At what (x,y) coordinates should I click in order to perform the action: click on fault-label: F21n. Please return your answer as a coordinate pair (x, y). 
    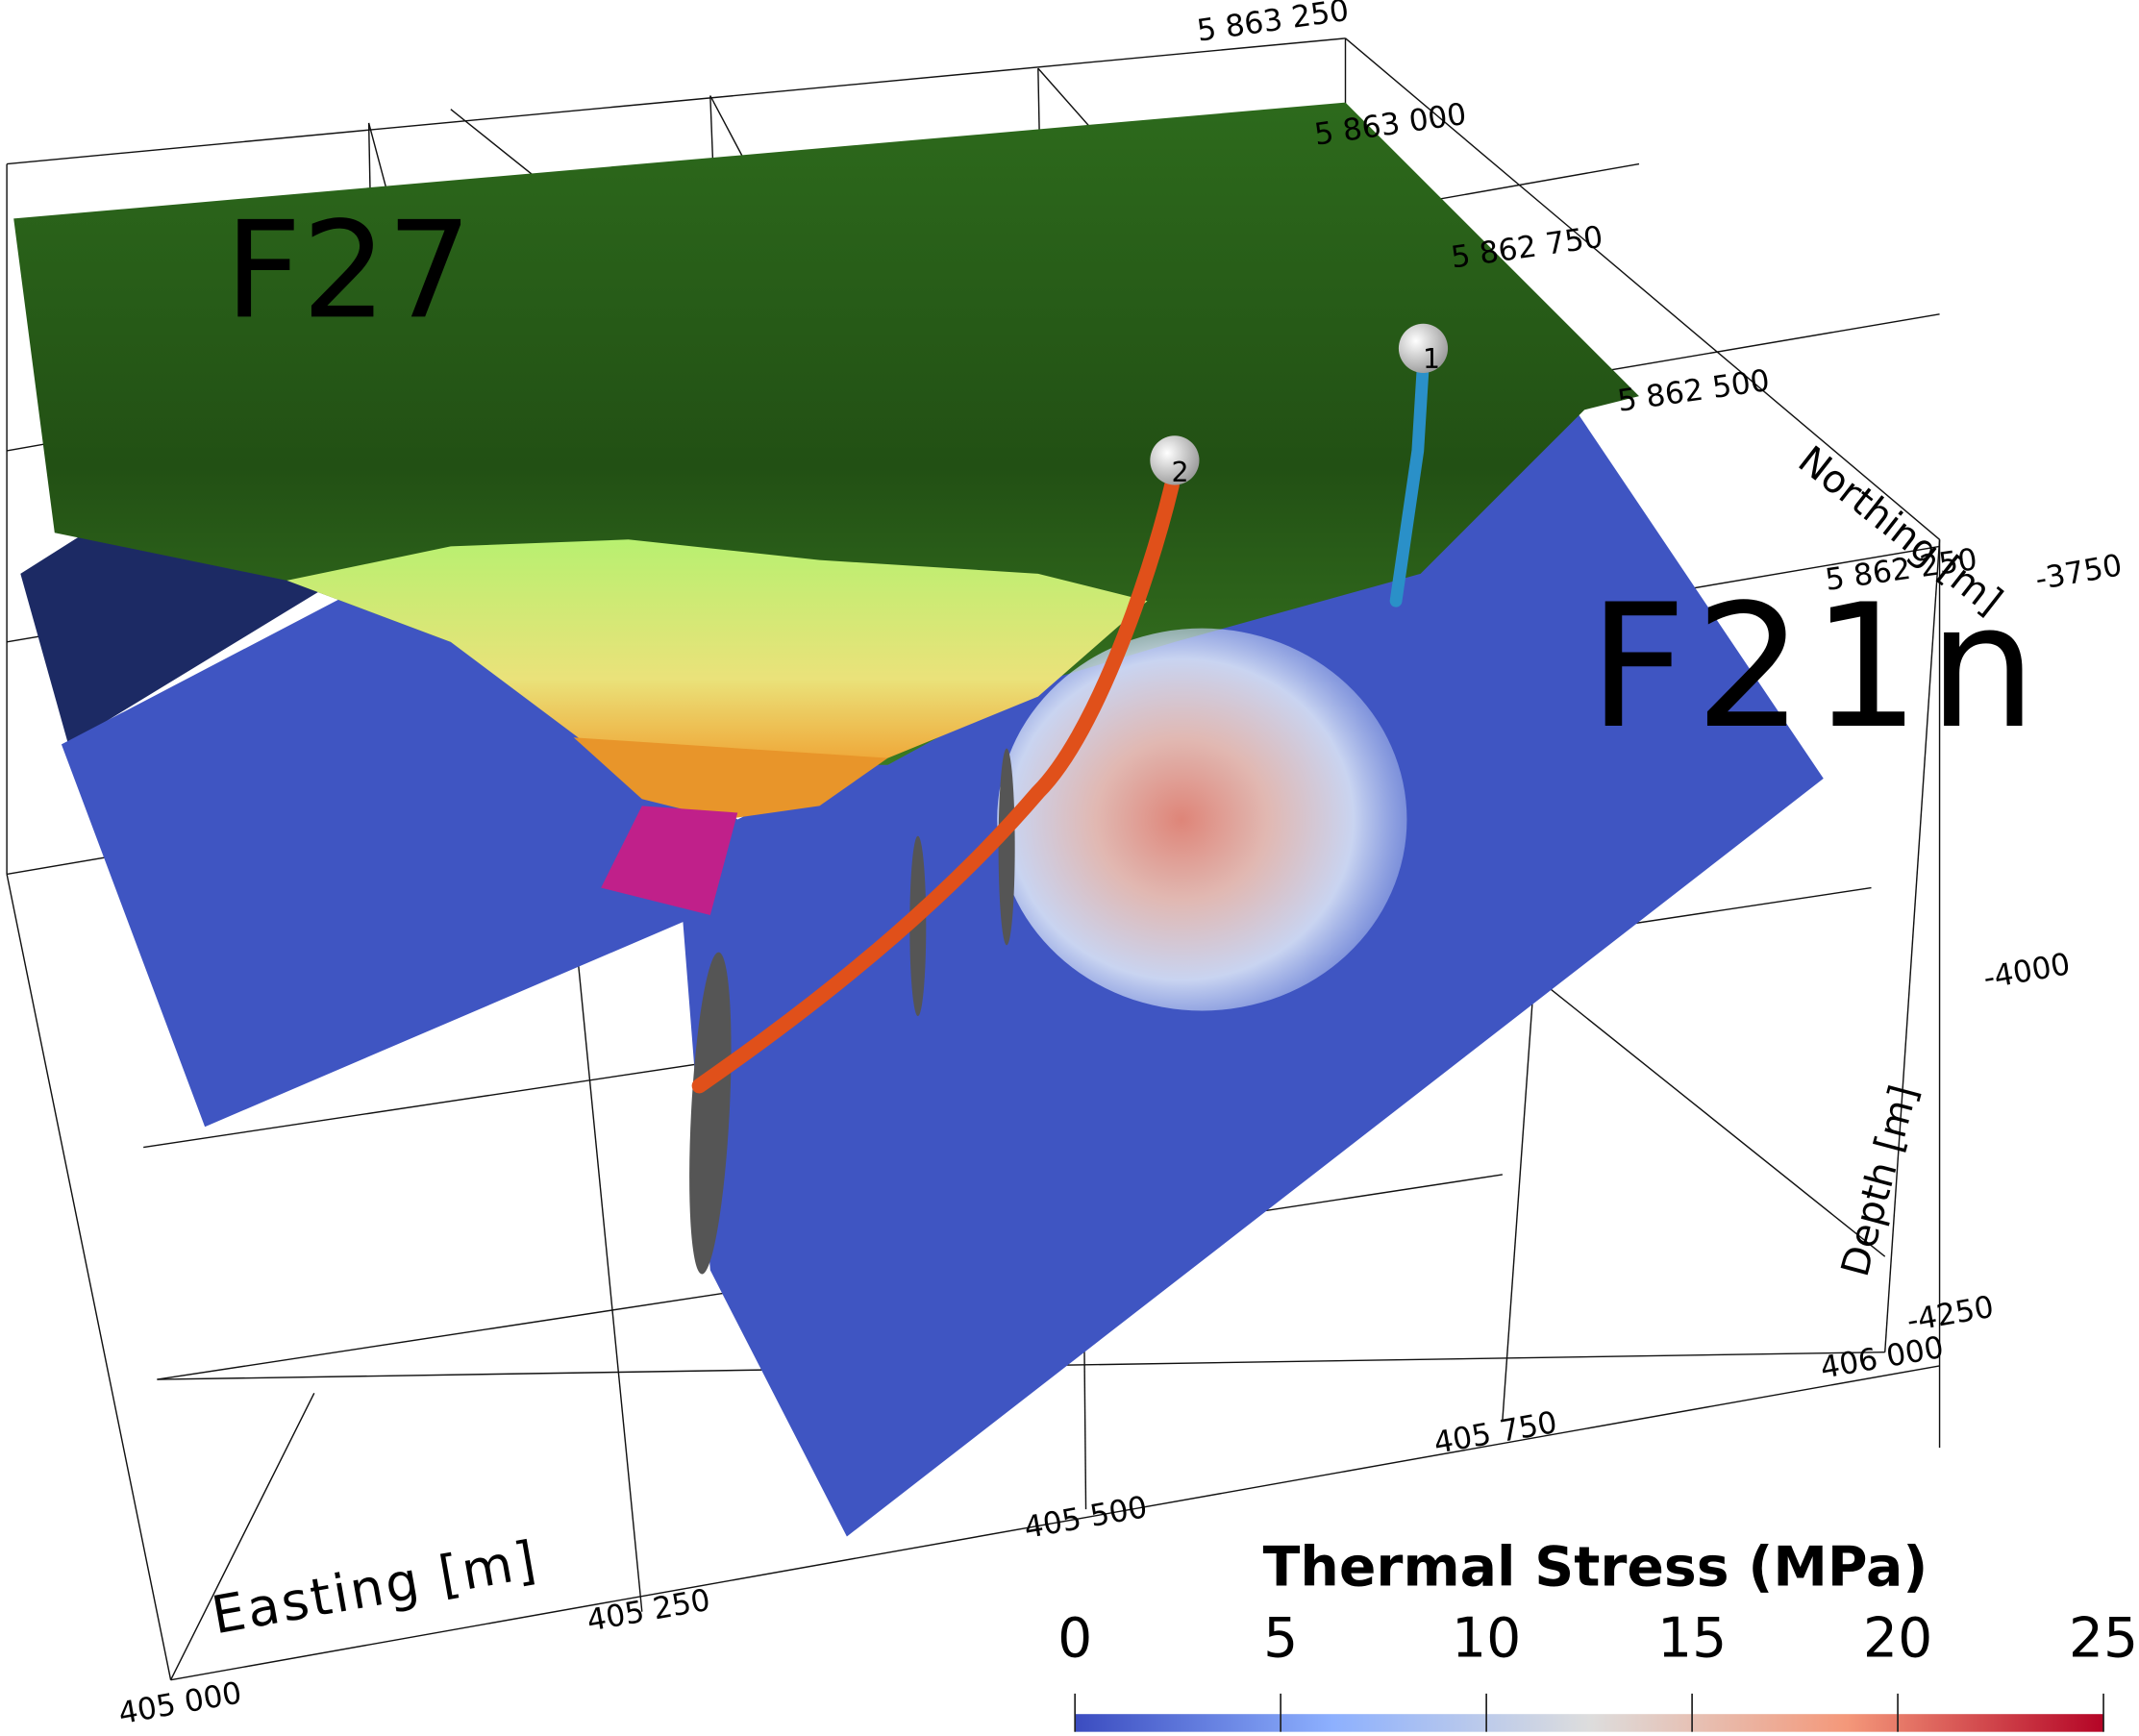
    Looking at the image, I should click on (1816, 666).